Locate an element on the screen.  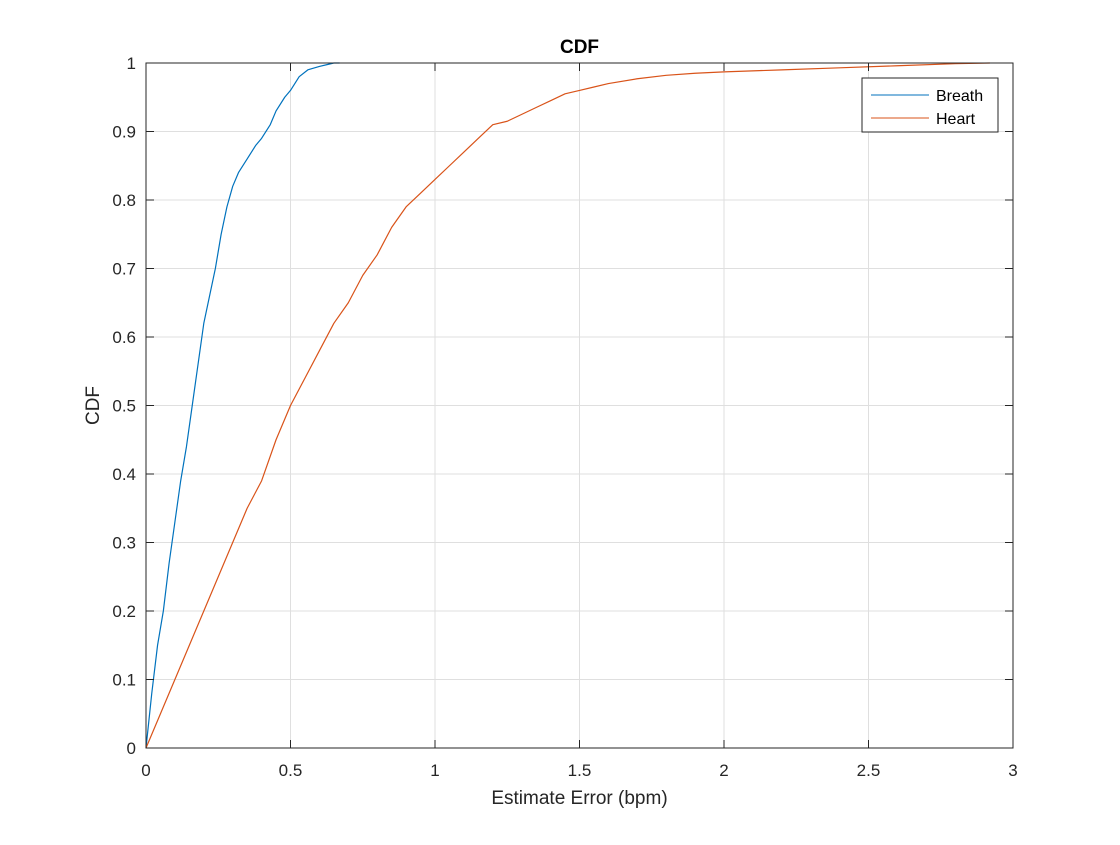
y-tick-label: 0.5 is located at coordinates (124, 406).